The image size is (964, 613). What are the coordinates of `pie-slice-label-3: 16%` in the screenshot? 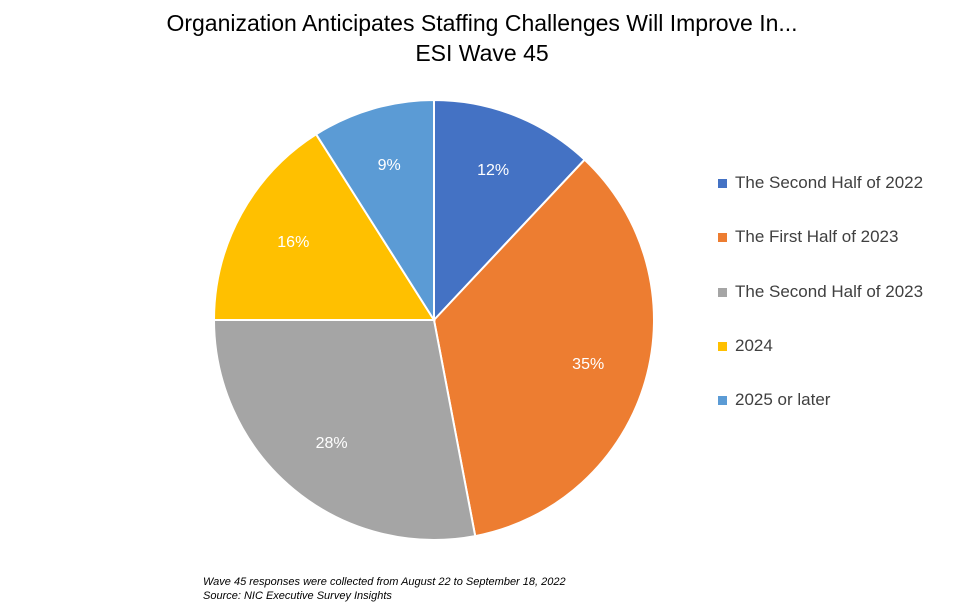 It's located at (293, 242).